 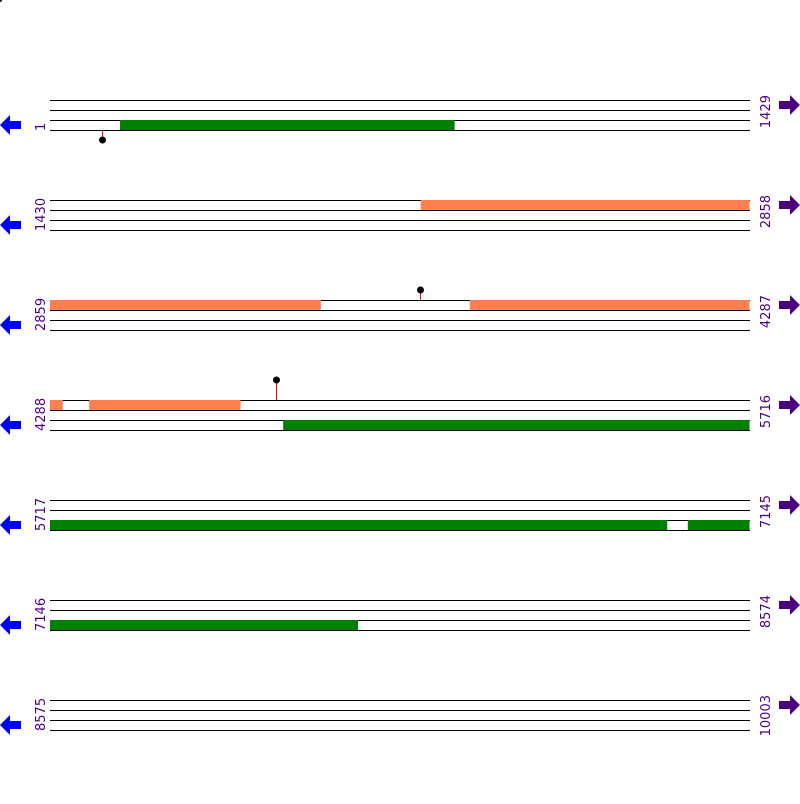 I want to click on row-start-label: 1430, so click(x=41, y=214).